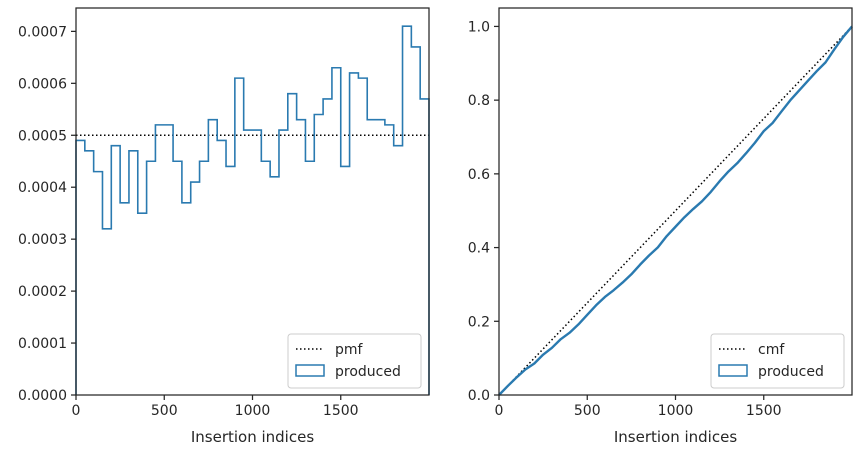 This screenshot has width=861, height=453. What do you see at coordinates (479, 322) in the screenshot?
I see `y-tick-label: 0.2` at bounding box center [479, 322].